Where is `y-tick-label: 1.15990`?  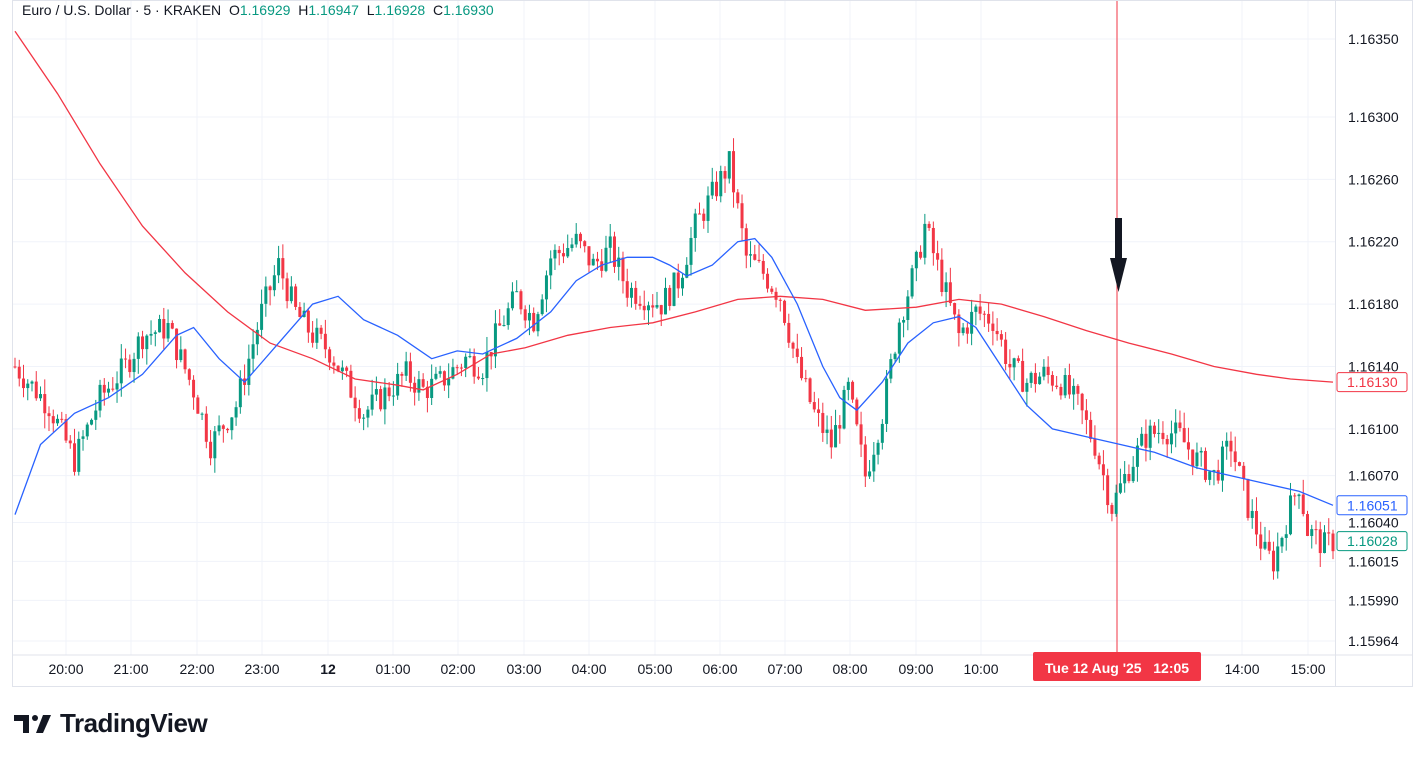
y-tick-label: 1.15990 is located at coordinates (1373, 600).